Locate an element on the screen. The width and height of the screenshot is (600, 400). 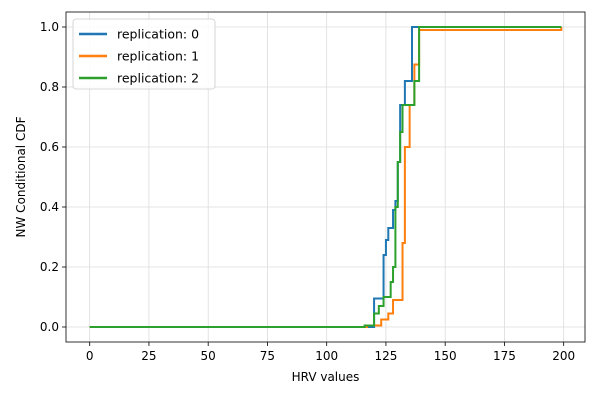
x-tick-label: 25 is located at coordinates (148, 356).